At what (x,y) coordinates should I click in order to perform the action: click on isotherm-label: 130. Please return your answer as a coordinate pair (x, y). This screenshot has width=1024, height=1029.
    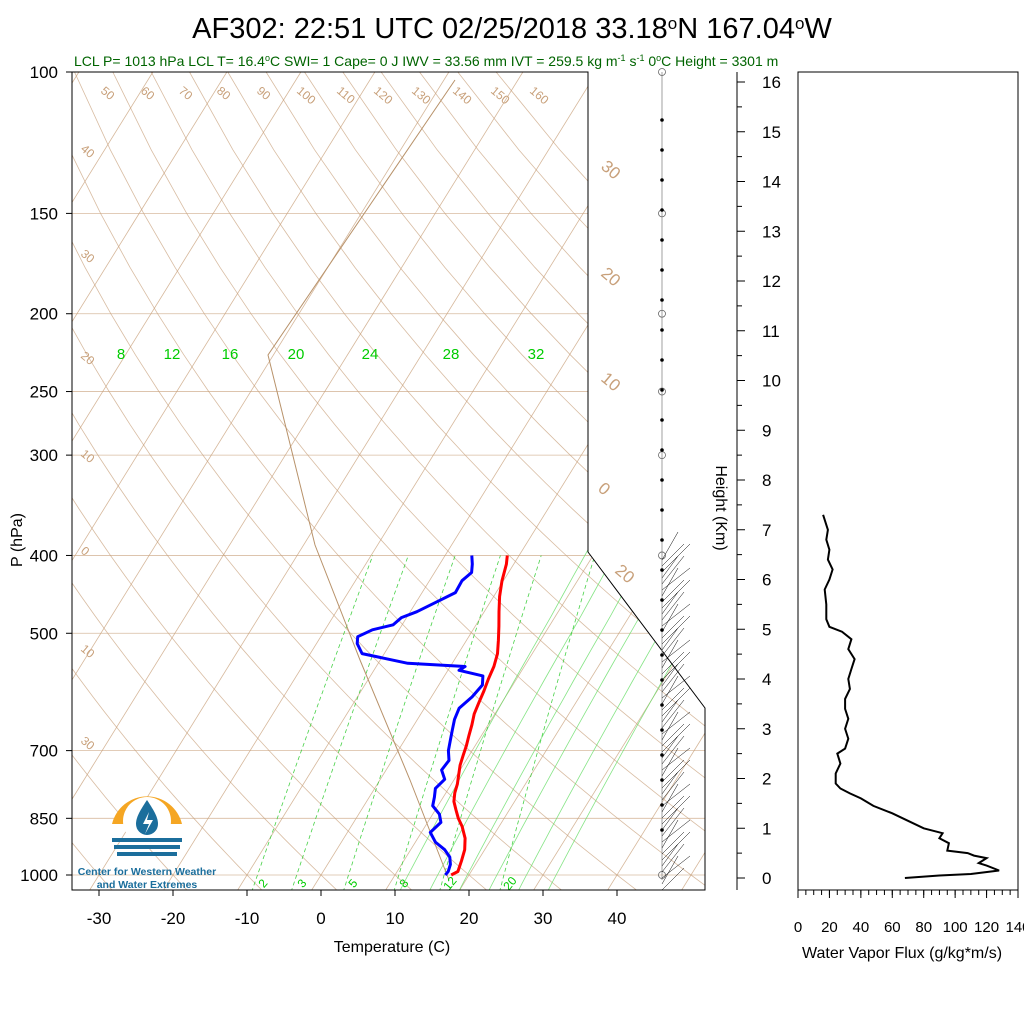
    Looking at the image, I should click on (421, 96).